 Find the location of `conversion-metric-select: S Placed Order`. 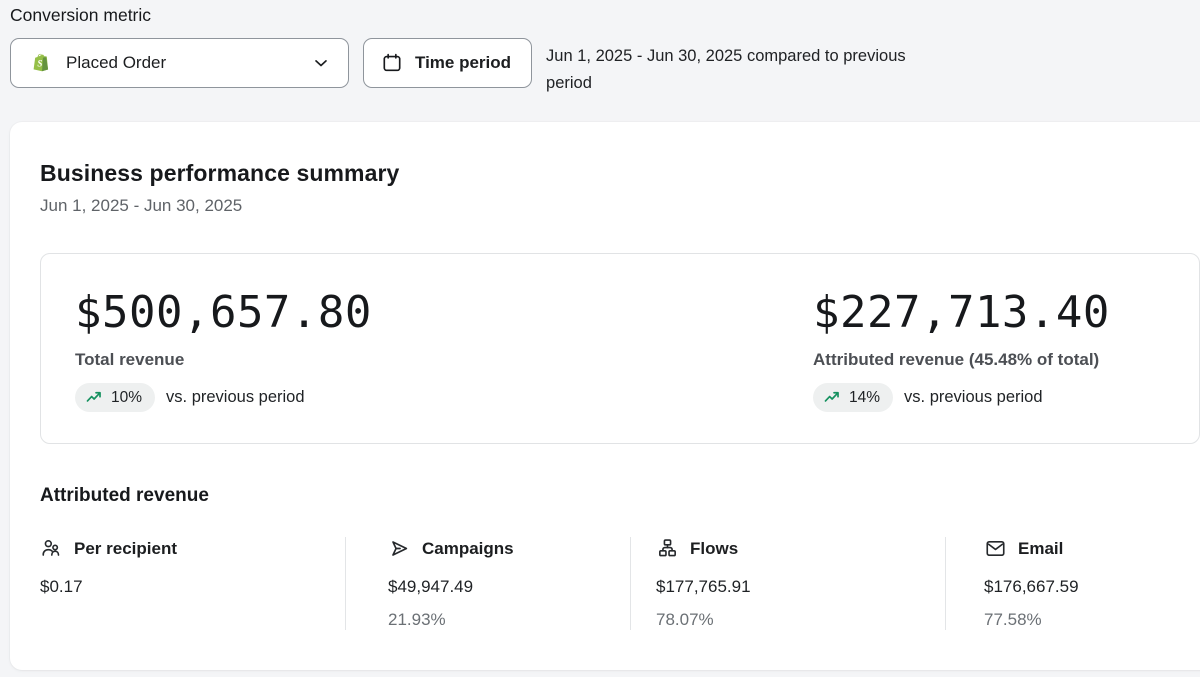

conversion-metric-select: S Placed Order is located at coordinates (179, 63).